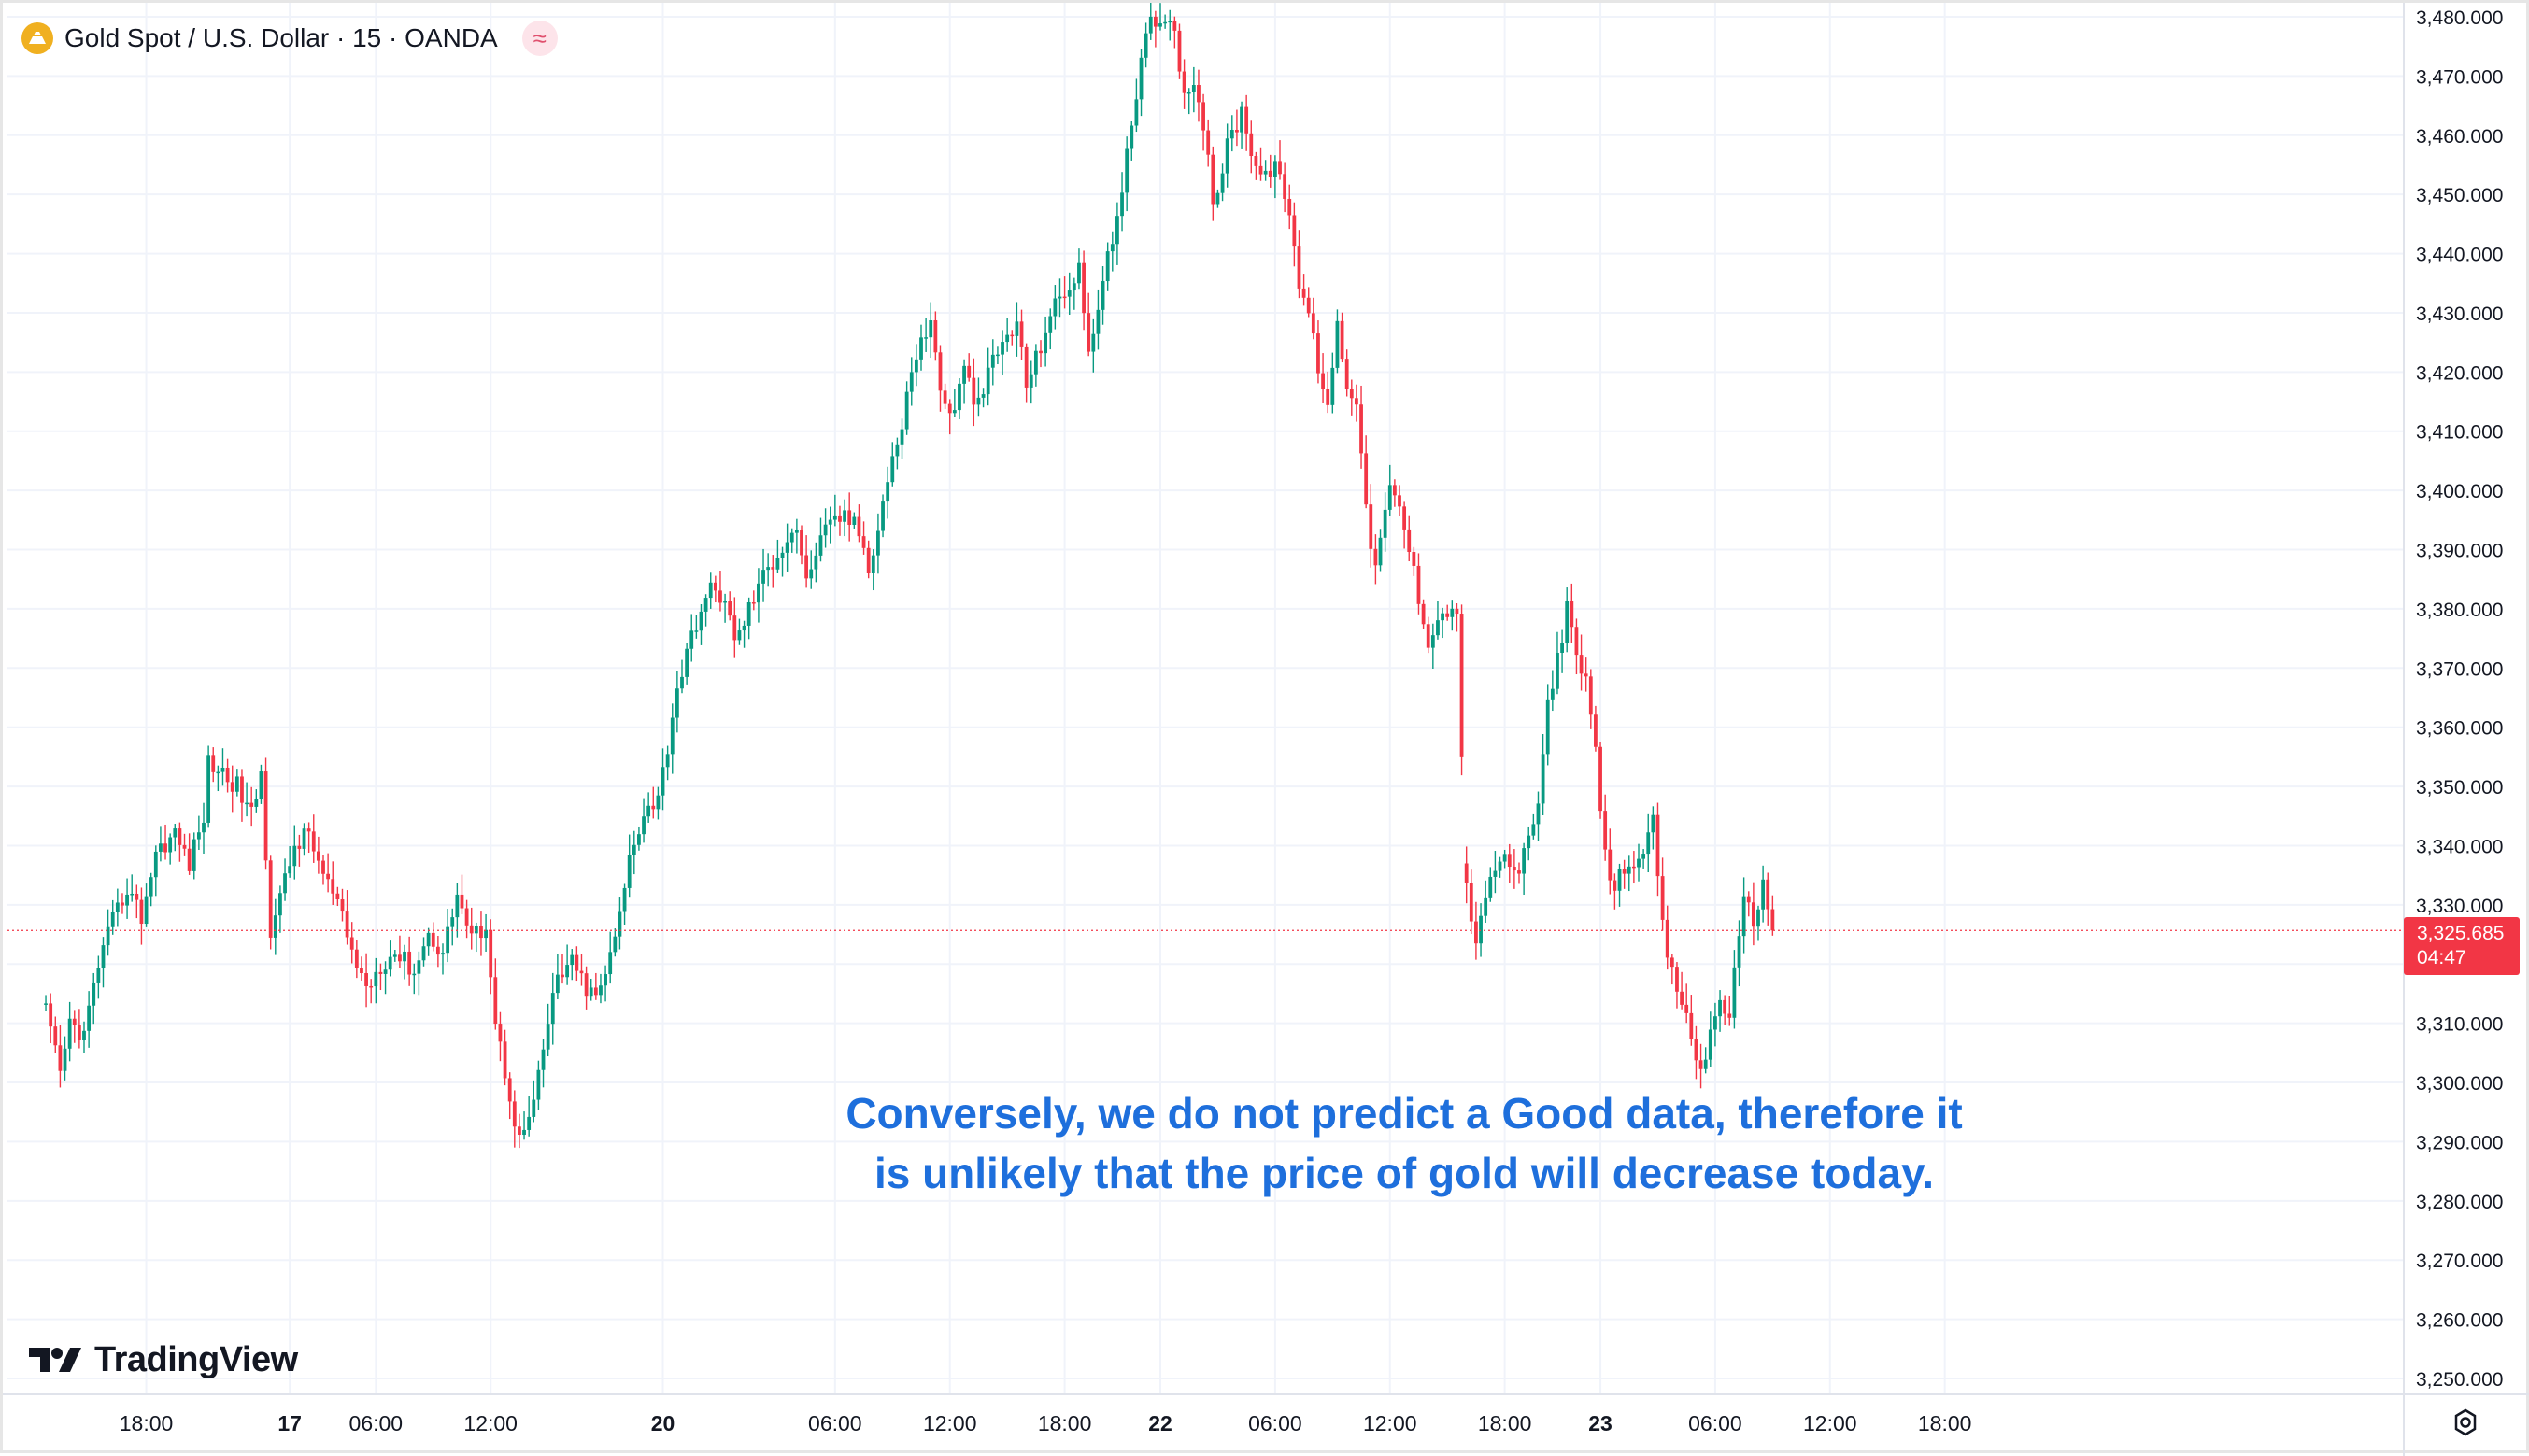 The image size is (2529, 1456). I want to click on y-tick-label: 3,430.000, so click(2459, 314).